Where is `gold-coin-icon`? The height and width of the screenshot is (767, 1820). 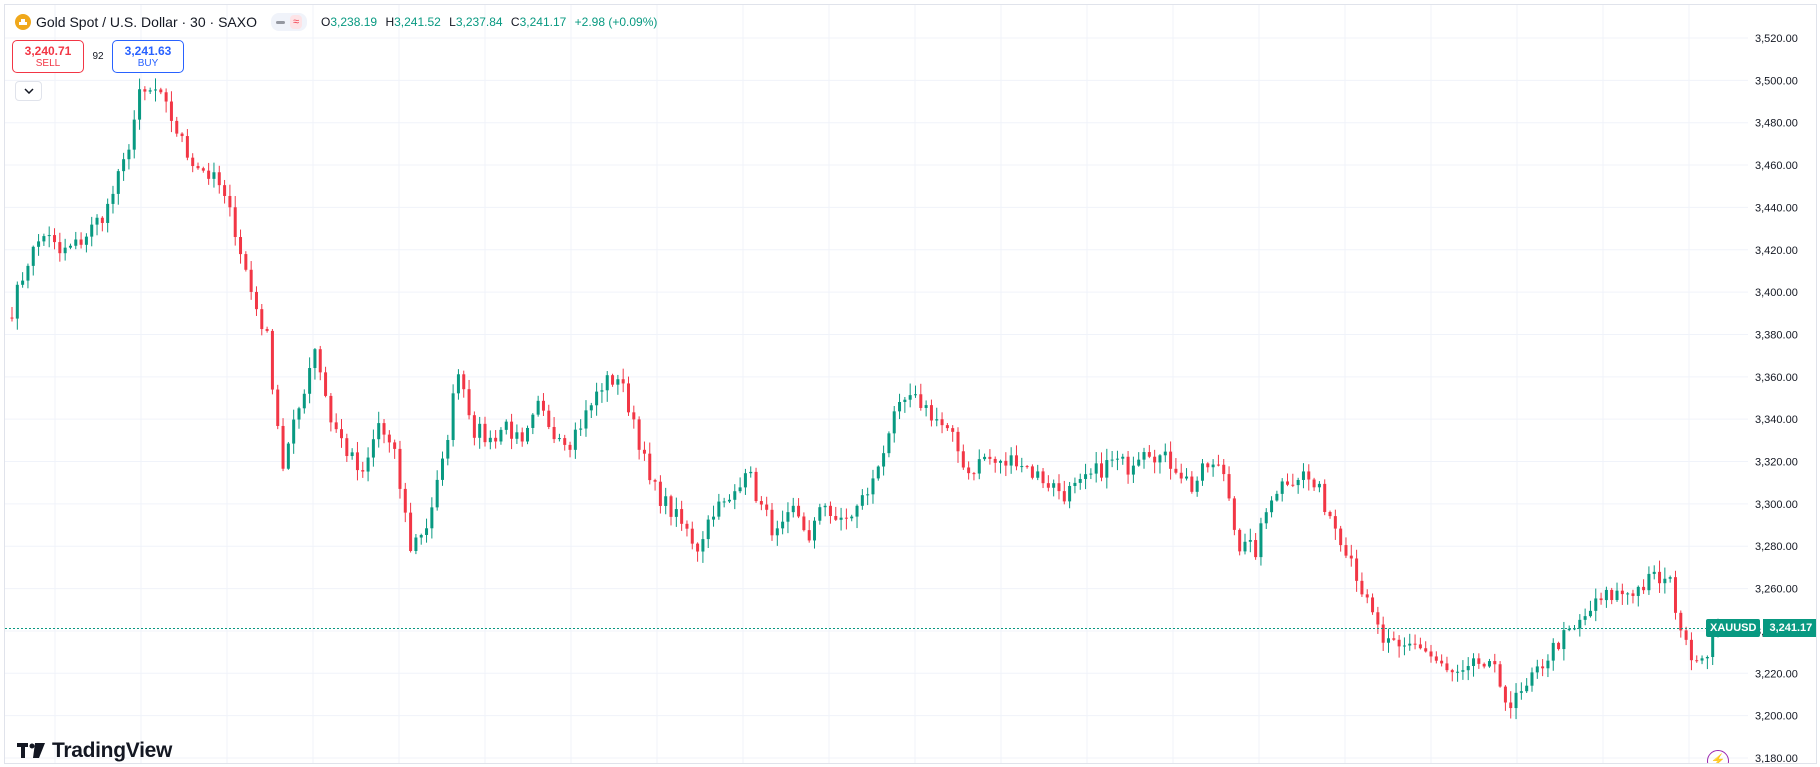 gold-coin-icon is located at coordinates (23, 22).